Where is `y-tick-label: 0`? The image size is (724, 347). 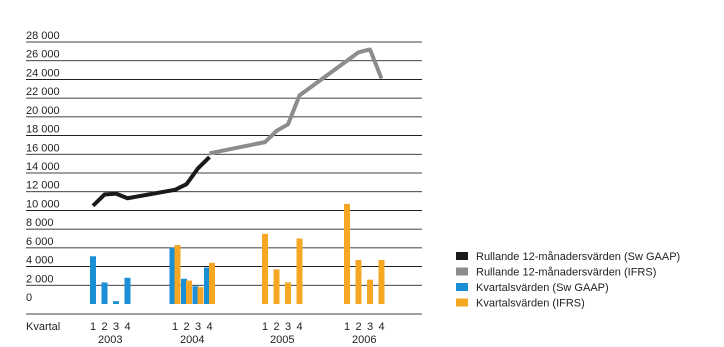 y-tick-label: 0 is located at coordinates (29, 298).